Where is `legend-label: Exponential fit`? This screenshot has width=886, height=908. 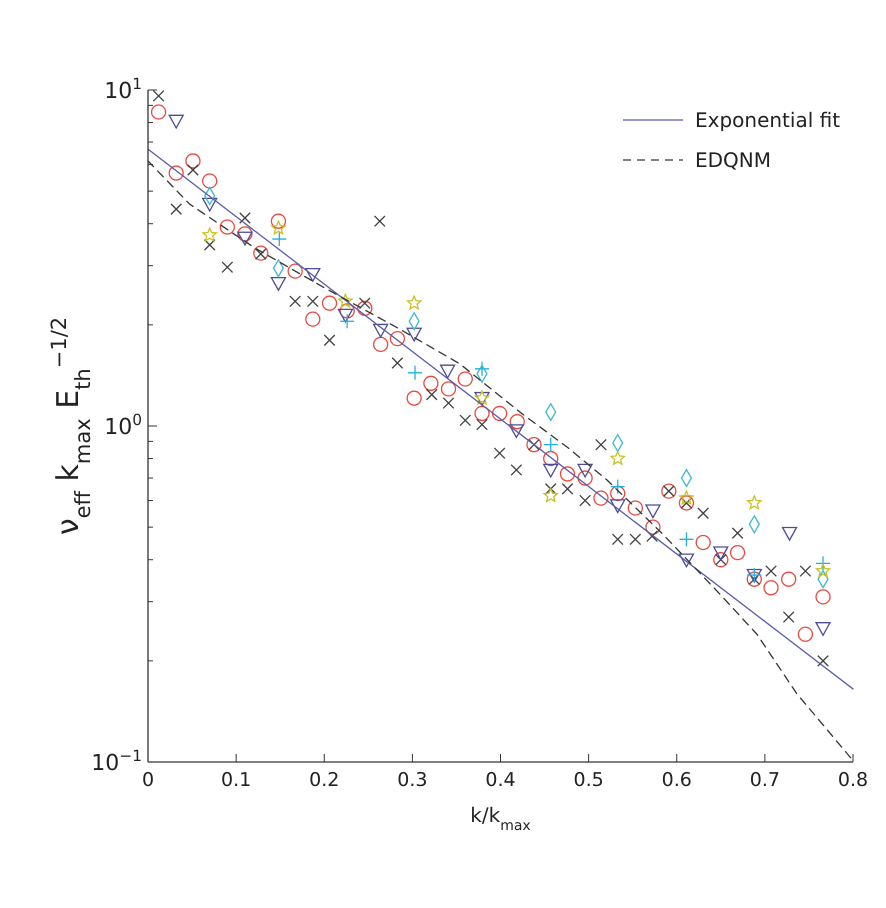
legend-label: Exponential fit is located at coordinates (767, 120).